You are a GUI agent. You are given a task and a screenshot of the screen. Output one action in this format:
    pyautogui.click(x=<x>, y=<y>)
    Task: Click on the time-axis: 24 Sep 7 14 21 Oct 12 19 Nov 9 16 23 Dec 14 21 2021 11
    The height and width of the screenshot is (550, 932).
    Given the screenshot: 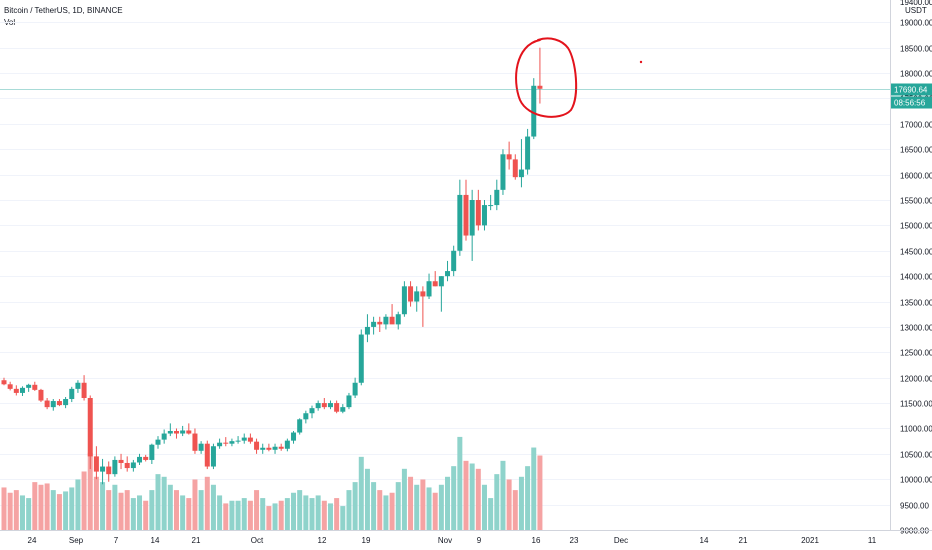 What is the action you would take?
    pyautogui.click(x=466, y=538)
    